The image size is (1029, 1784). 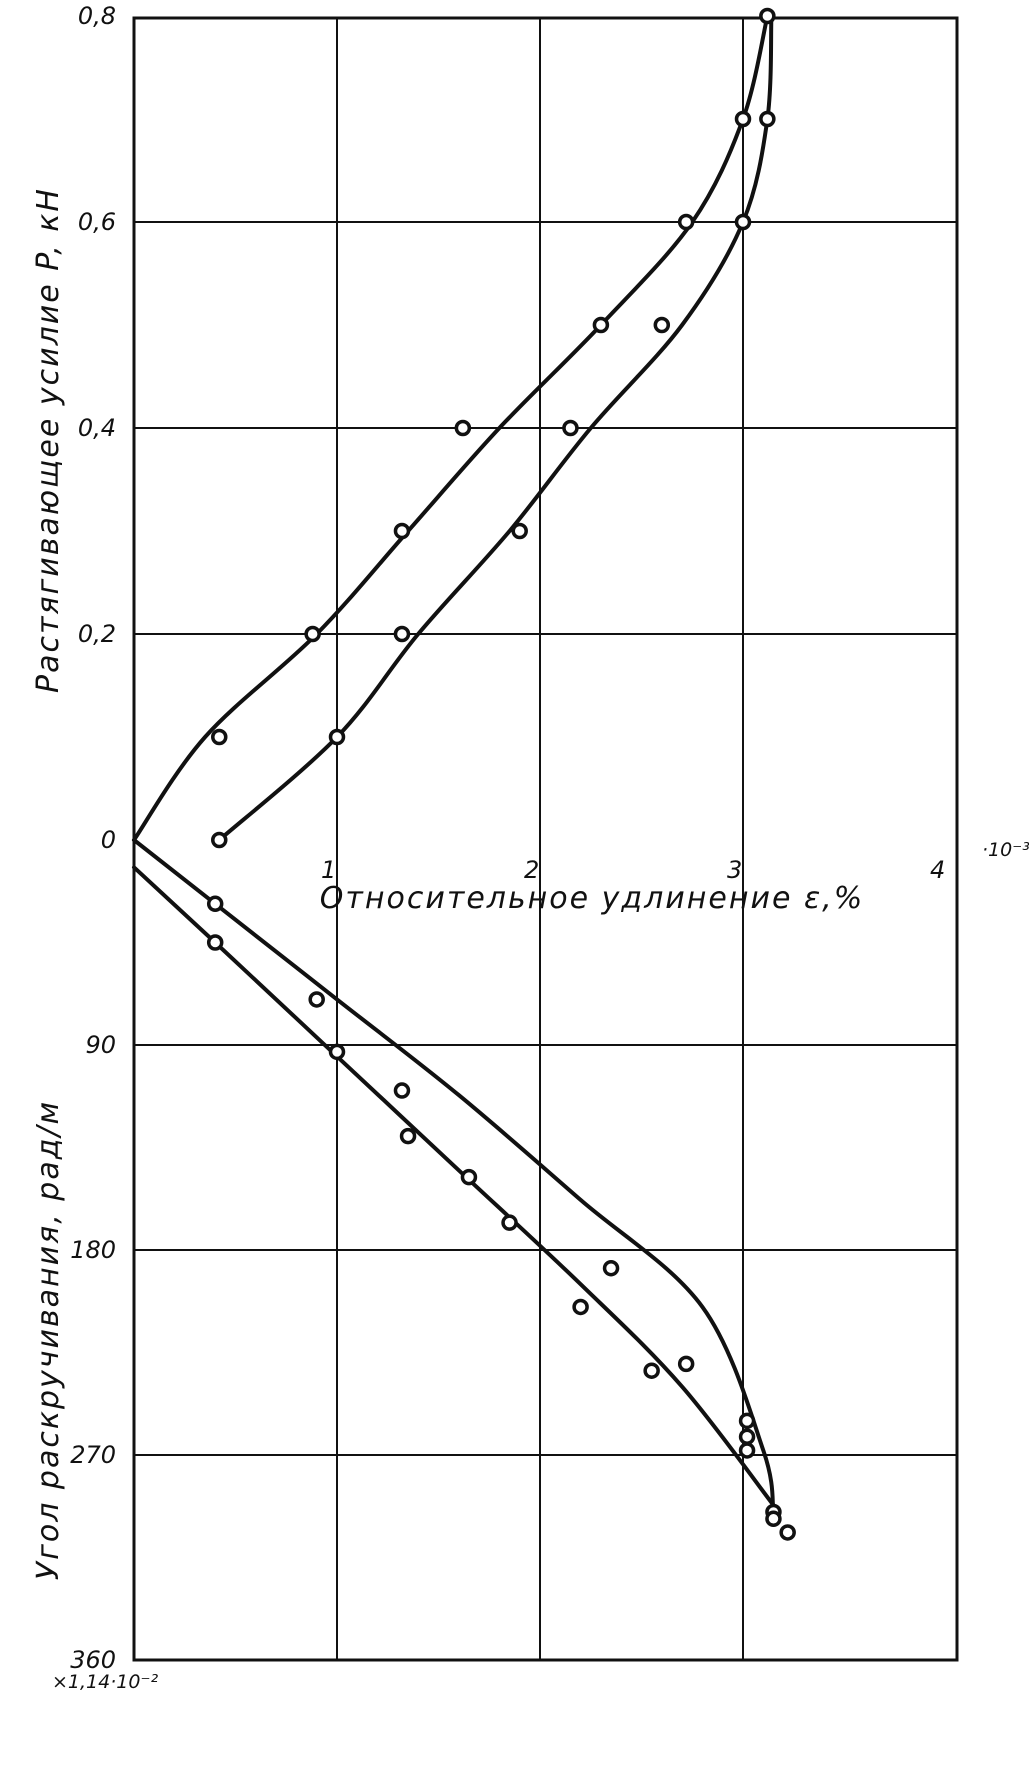 What do you see at coordinates (97, 634) in the screenshot?
I see `top-y-tick-label: 0,2` at bounding box center [97, 634].